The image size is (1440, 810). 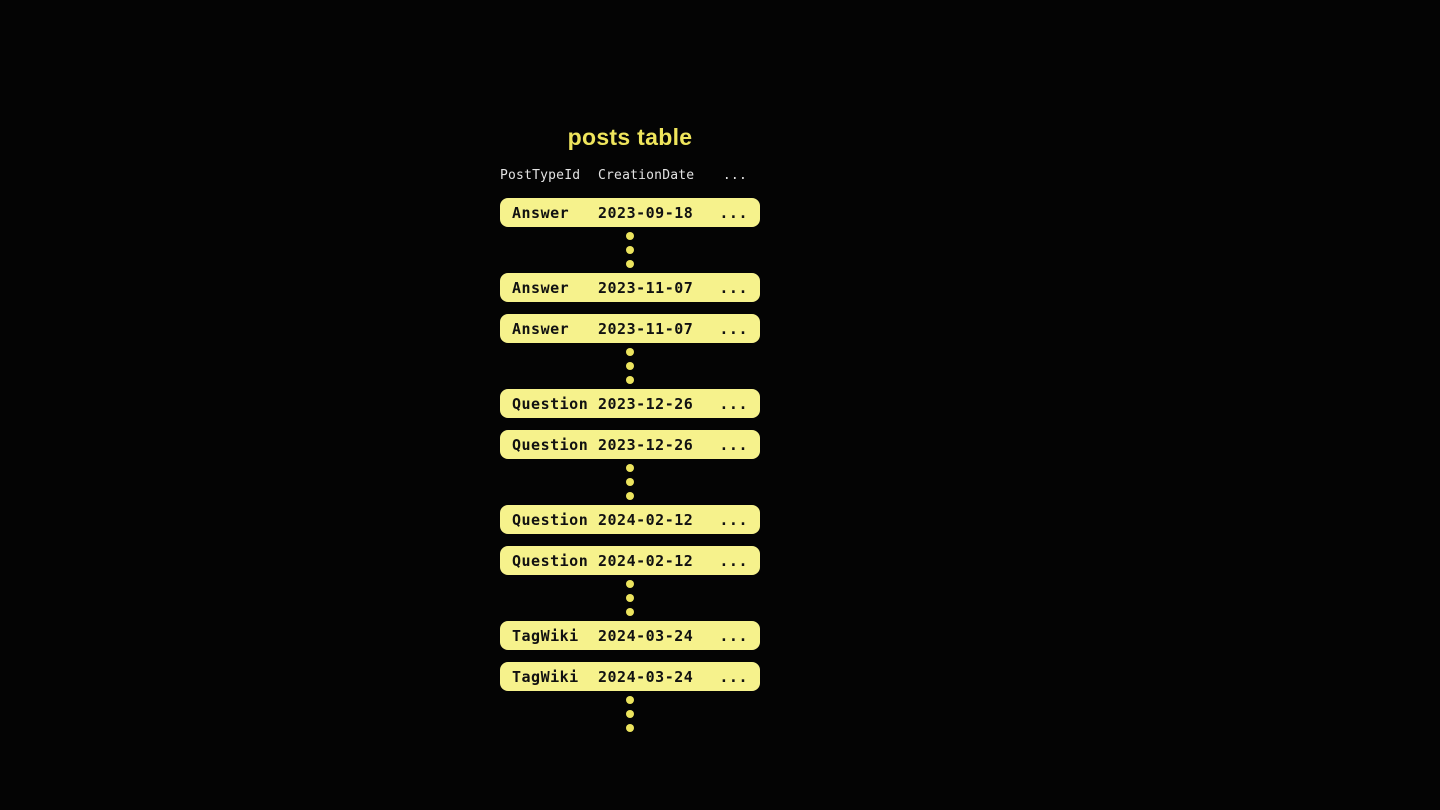 I want to click on row-creation-date: 2023-09-18, so click(x=646, y=212).